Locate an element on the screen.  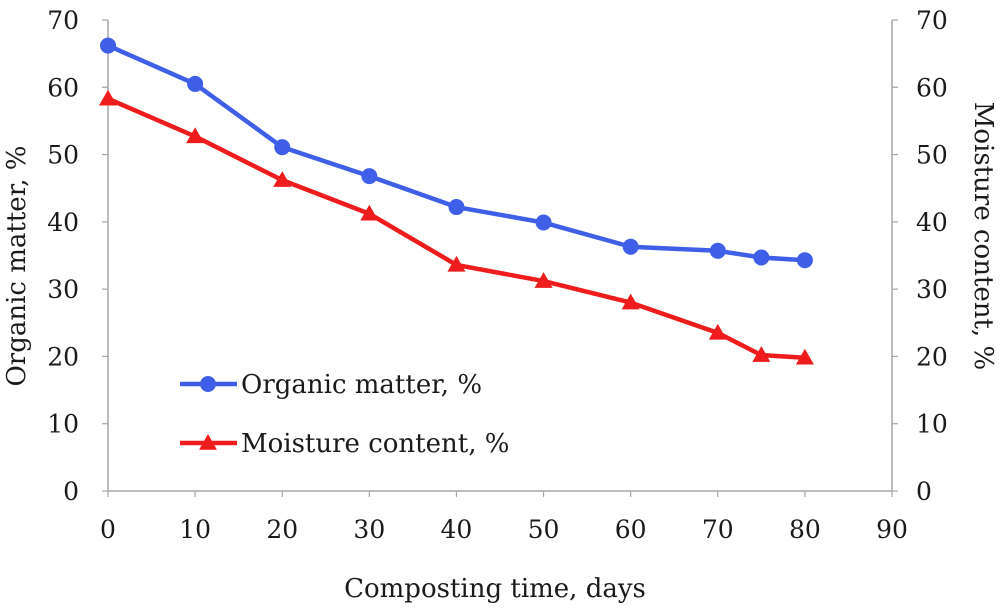
x-tick-label: 20 is located at coordinates (282, 529).